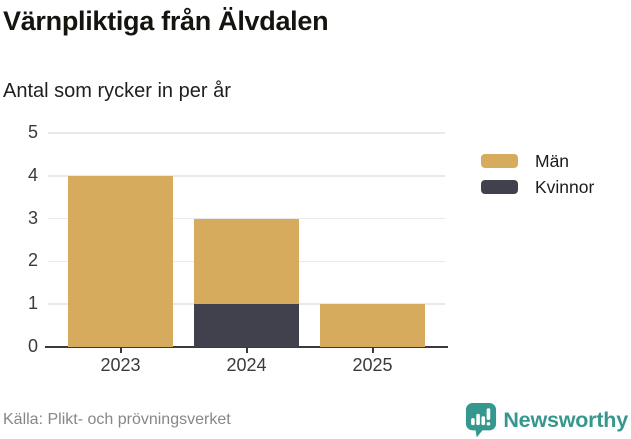  I want to click on brand-logo: Newsworthy, so click(546, 420).